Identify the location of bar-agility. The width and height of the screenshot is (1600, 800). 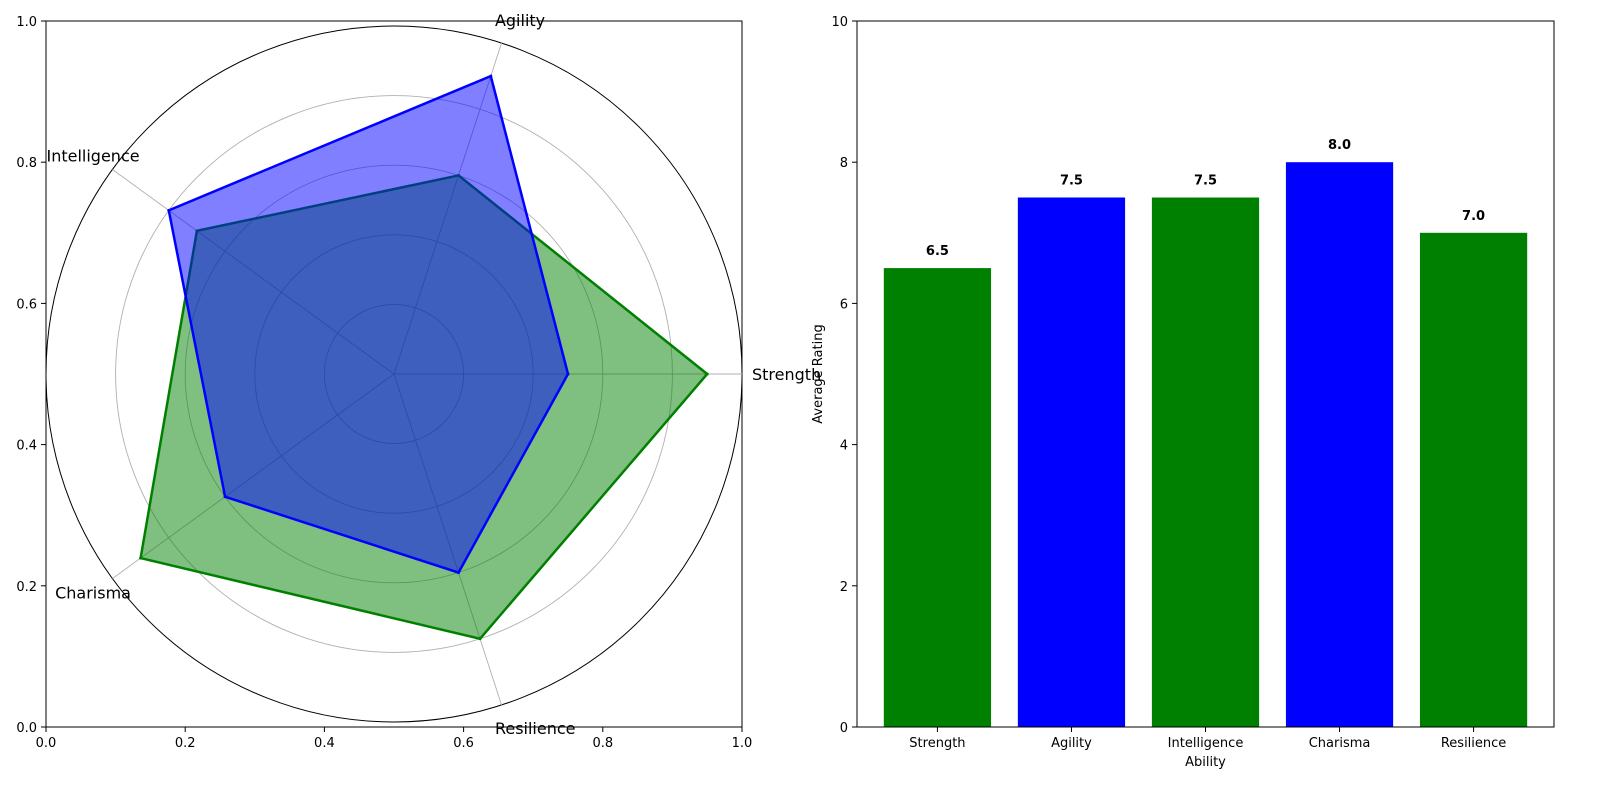
(1071, 462).